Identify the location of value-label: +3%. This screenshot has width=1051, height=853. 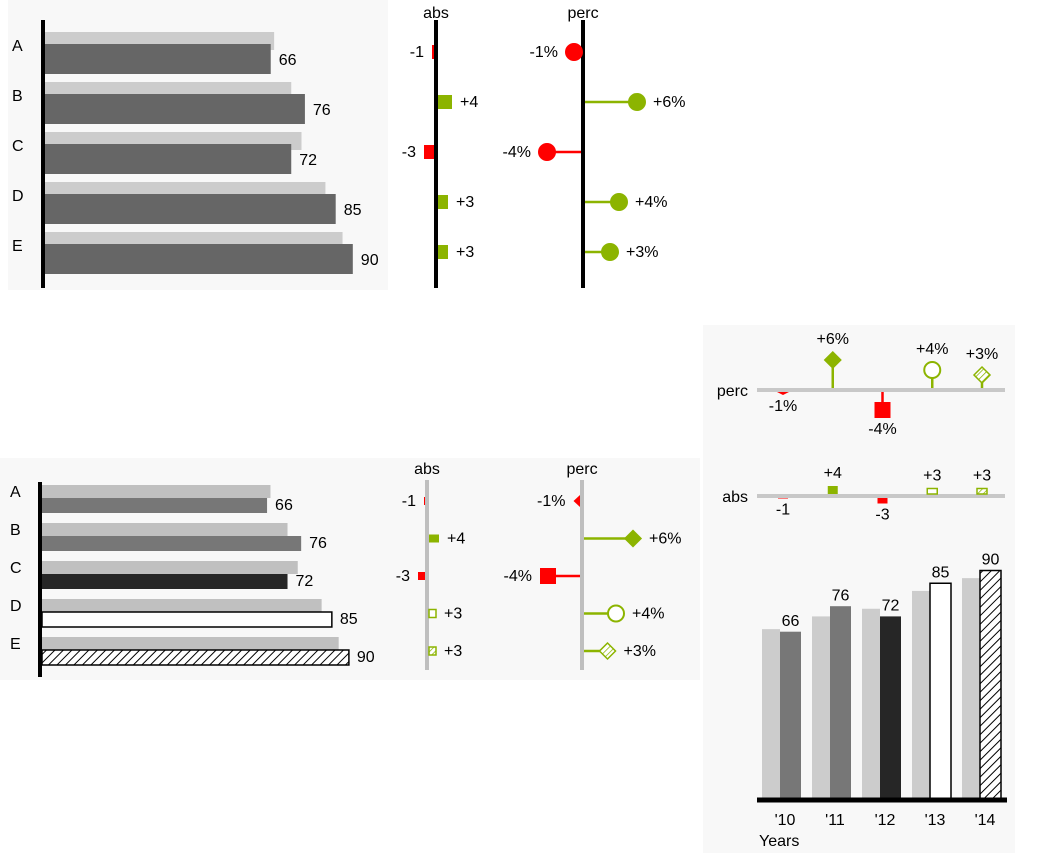
(640, 651).